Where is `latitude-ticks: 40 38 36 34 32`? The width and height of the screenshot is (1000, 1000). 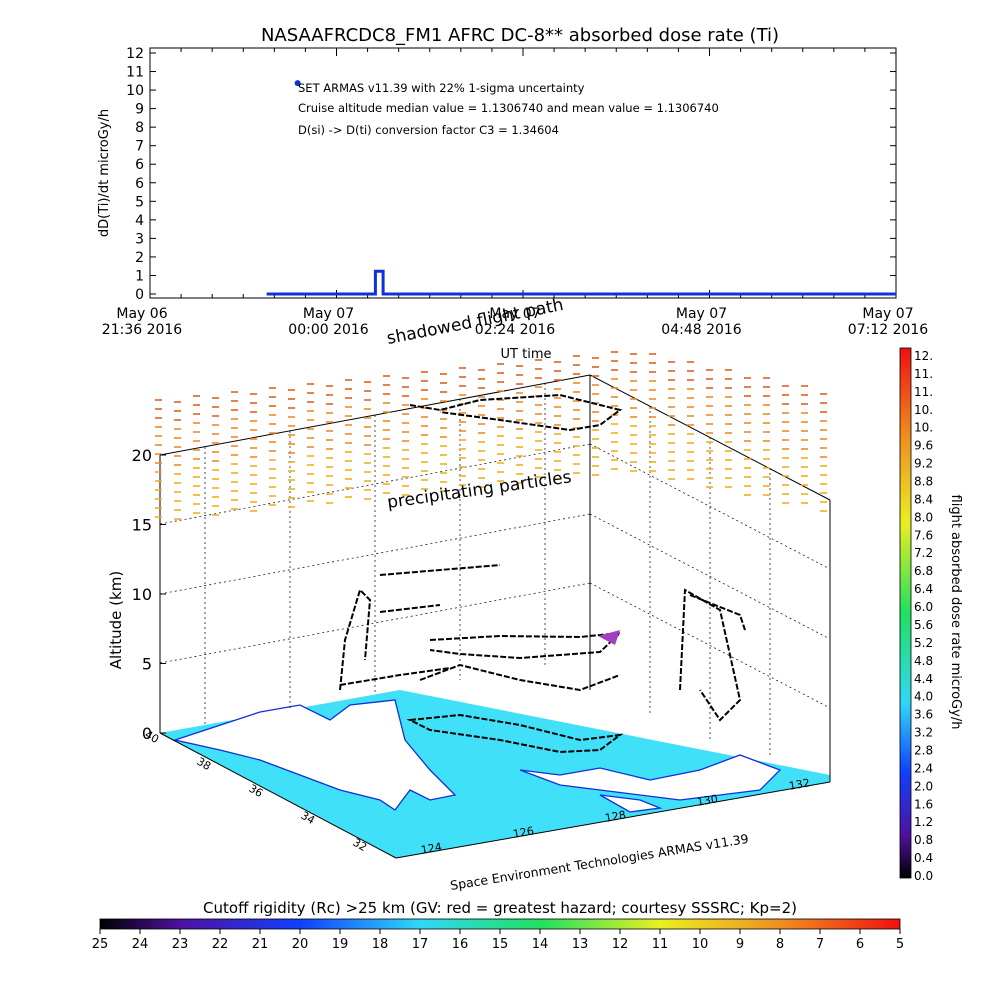
latitude-ticks: 40 38 36 34 32 is located at coordinates (255, 791).